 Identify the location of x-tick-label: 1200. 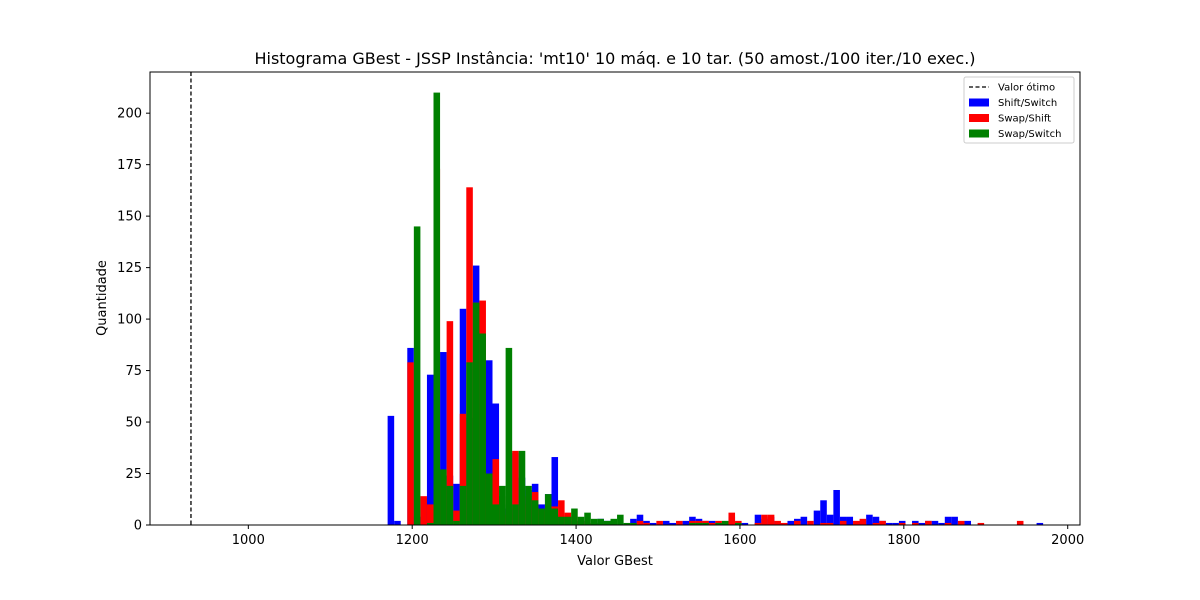
(412, 540).